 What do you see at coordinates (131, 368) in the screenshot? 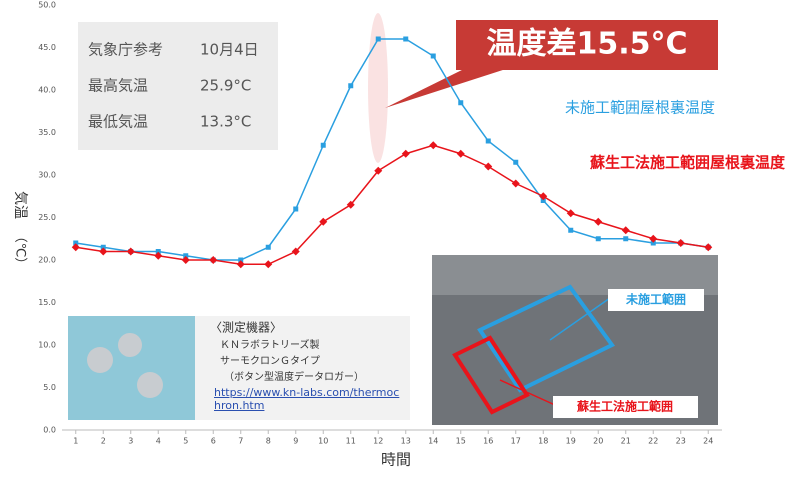
I see `device-photo` at bounding box center [131, 368].